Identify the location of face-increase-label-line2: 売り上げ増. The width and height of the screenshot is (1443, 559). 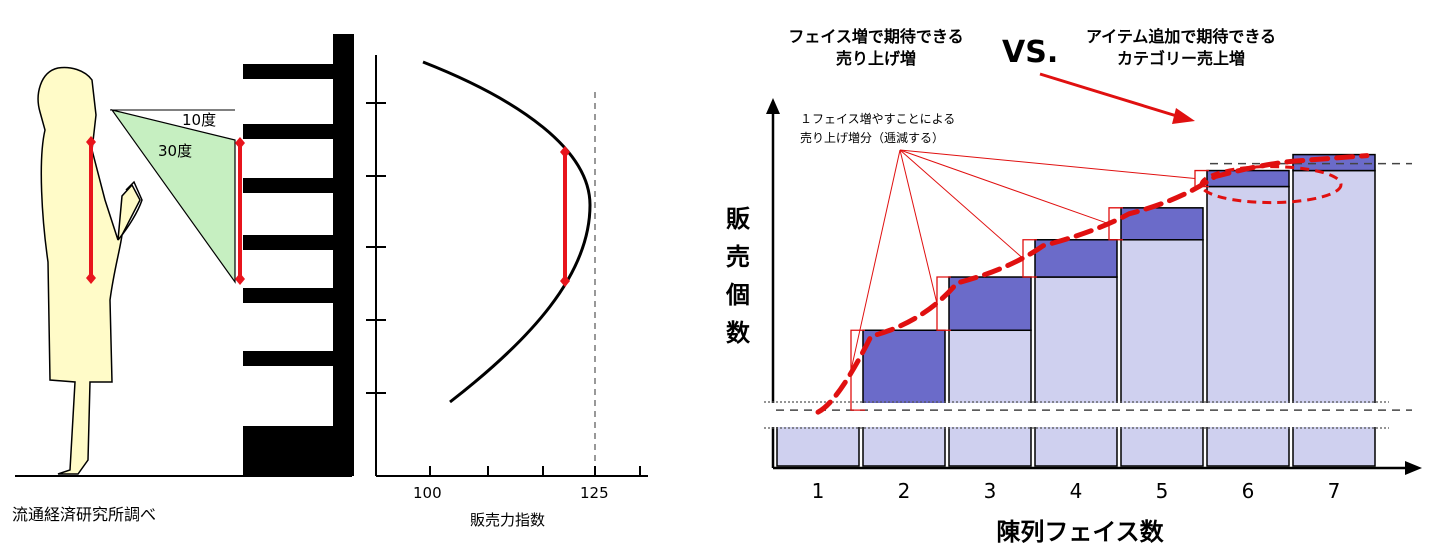
(876, 58).